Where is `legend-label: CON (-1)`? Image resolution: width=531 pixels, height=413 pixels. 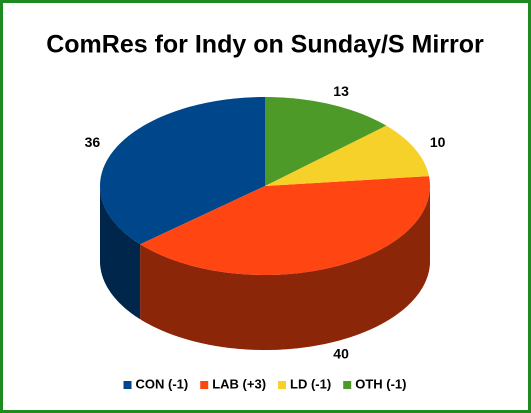
legend-label: CON (-1) is located at coordinates (162, 383).